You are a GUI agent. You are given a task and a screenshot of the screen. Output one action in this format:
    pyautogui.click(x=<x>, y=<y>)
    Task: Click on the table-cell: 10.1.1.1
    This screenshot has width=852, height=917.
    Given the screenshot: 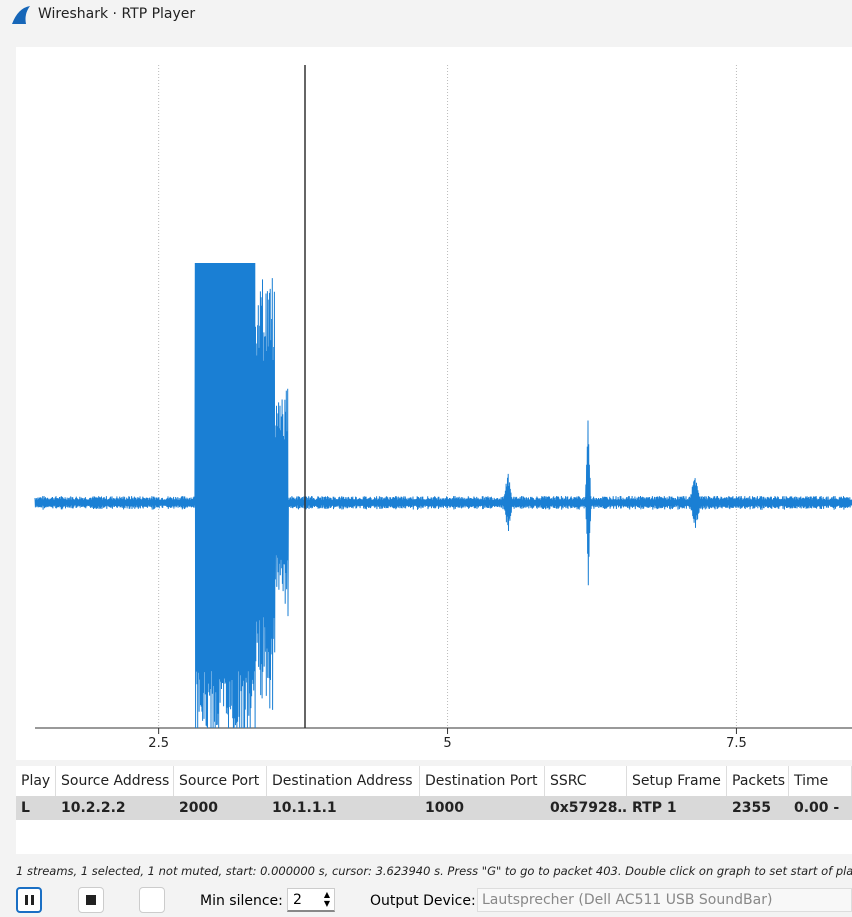 What is the action you would take?
    pyautogui.click(x=304, y=808)
    